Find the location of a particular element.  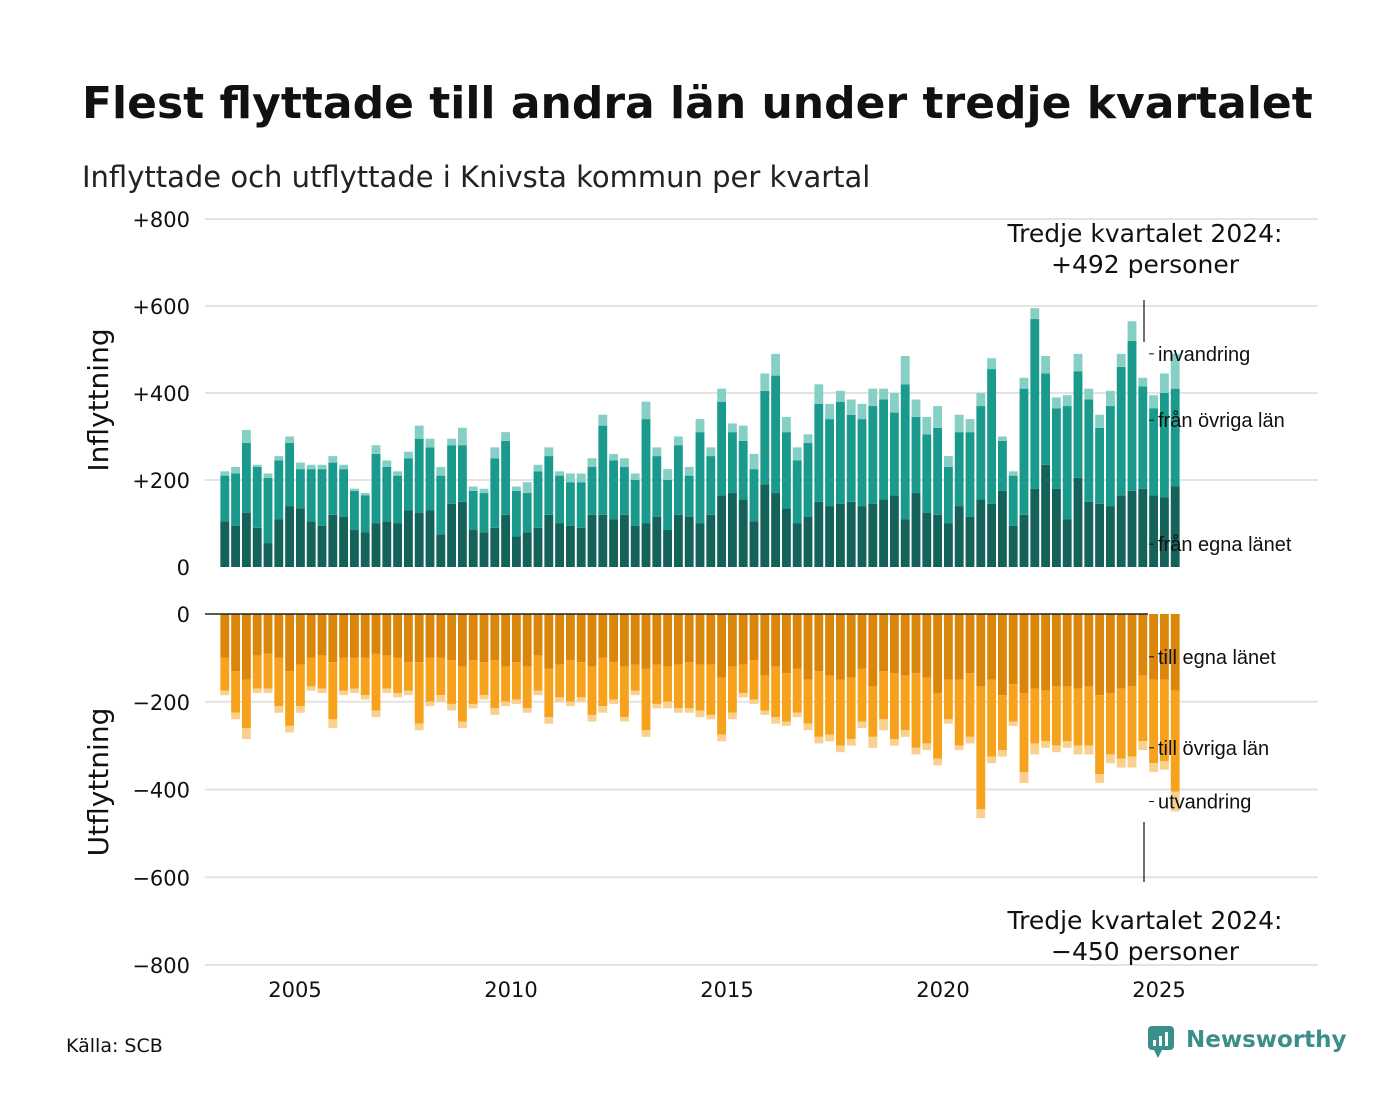

y-tick-bottom: −600 is located at coordinates (161, 878).